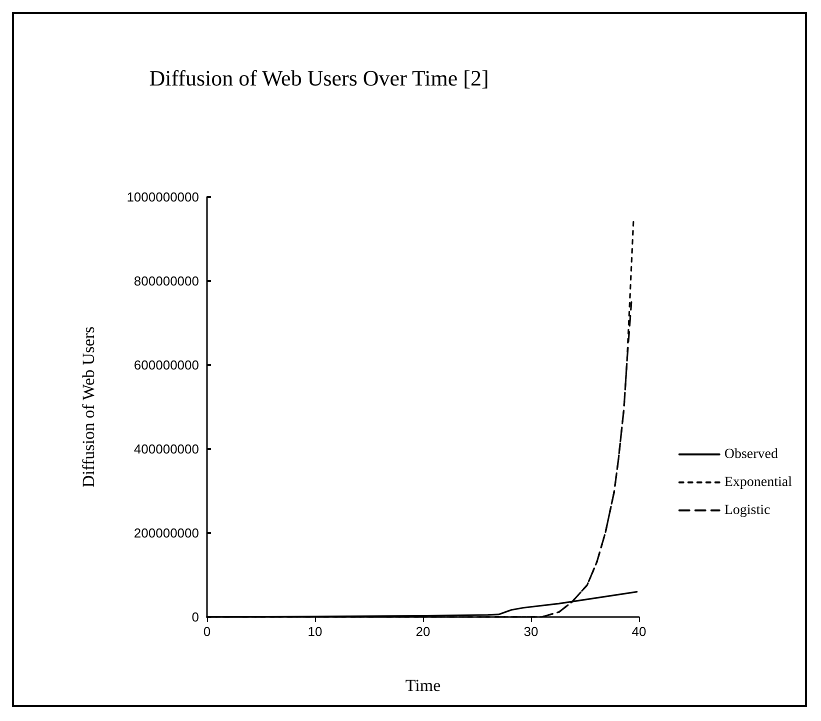 Image resolution: width=821 pixels, height=721 pixels. Describe the element at coordinates (166, 449) in the screenshot. I see `y-tick-label: 400000000` at that location.